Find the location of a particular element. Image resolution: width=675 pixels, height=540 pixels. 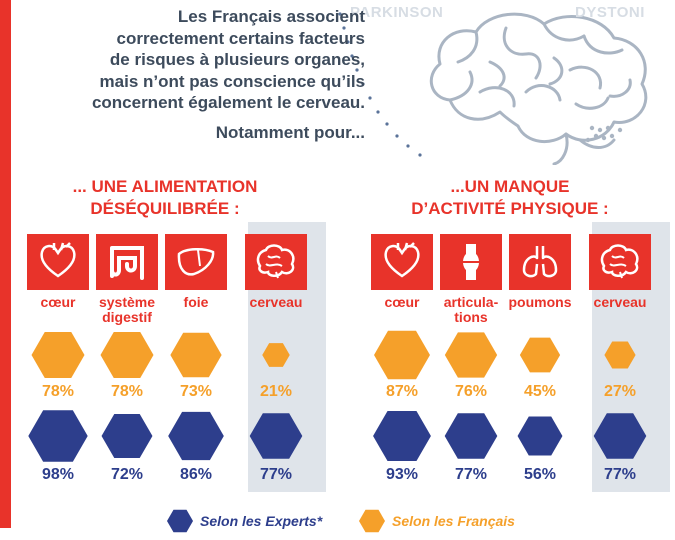

value-experts: 72% is located at coordinates (127, 474).